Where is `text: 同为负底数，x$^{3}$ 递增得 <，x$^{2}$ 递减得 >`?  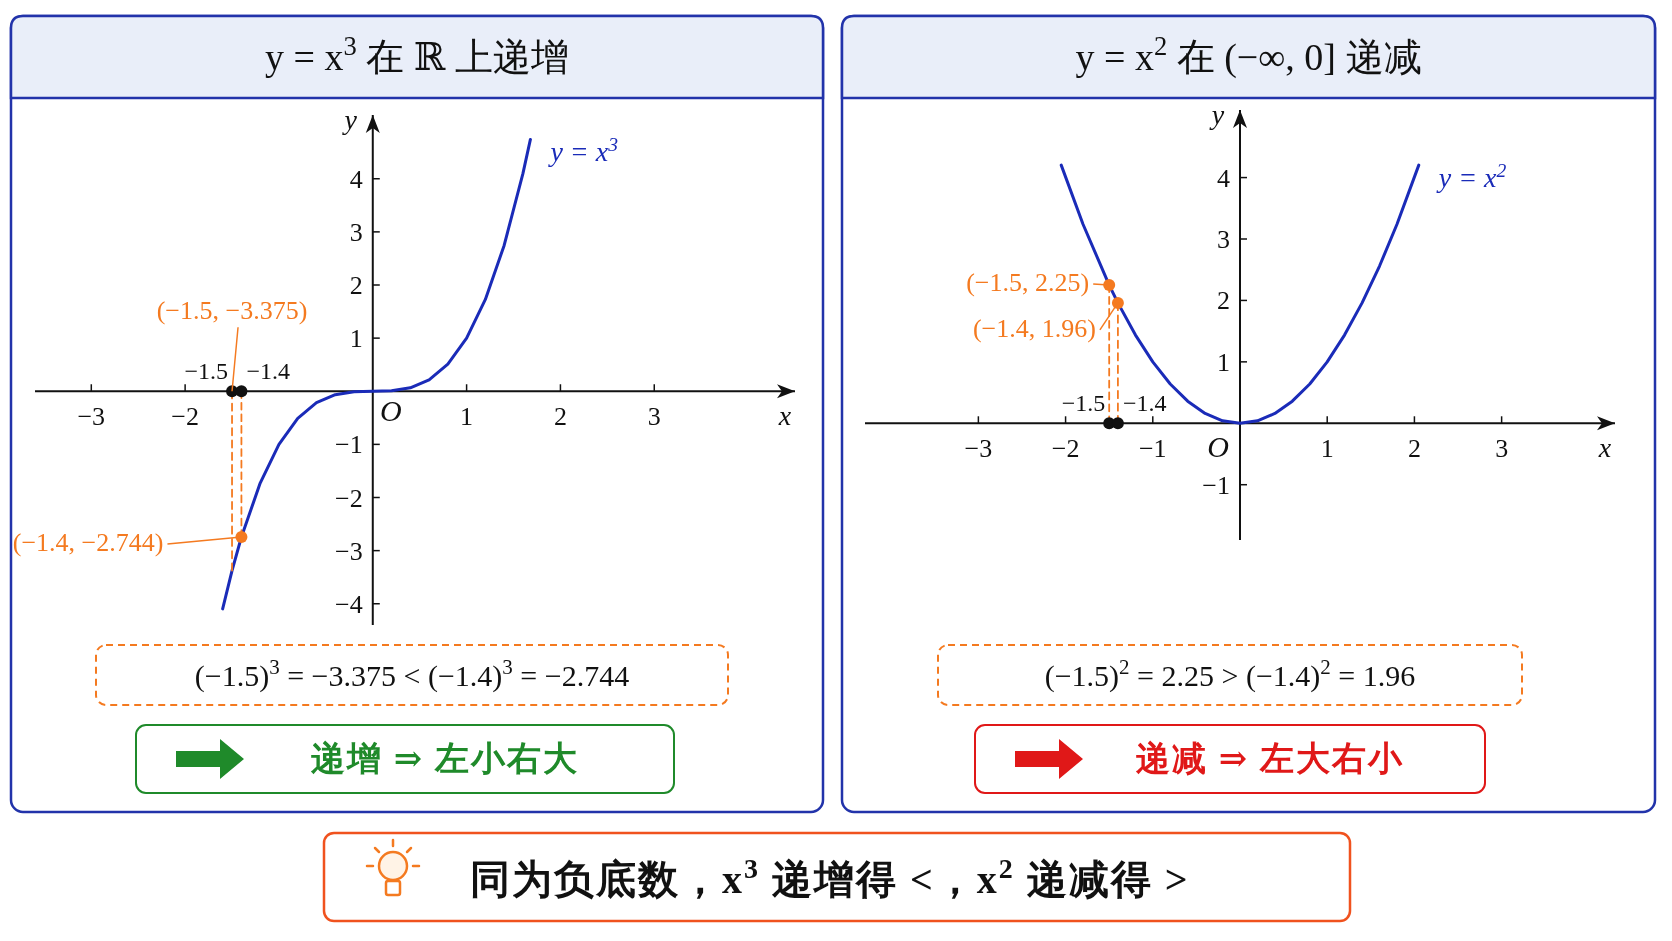 text: 同为负底数，x$^{3}$ 递增得 <，x$^{2}$ 递减得 > is located at coordinates (830, 877).